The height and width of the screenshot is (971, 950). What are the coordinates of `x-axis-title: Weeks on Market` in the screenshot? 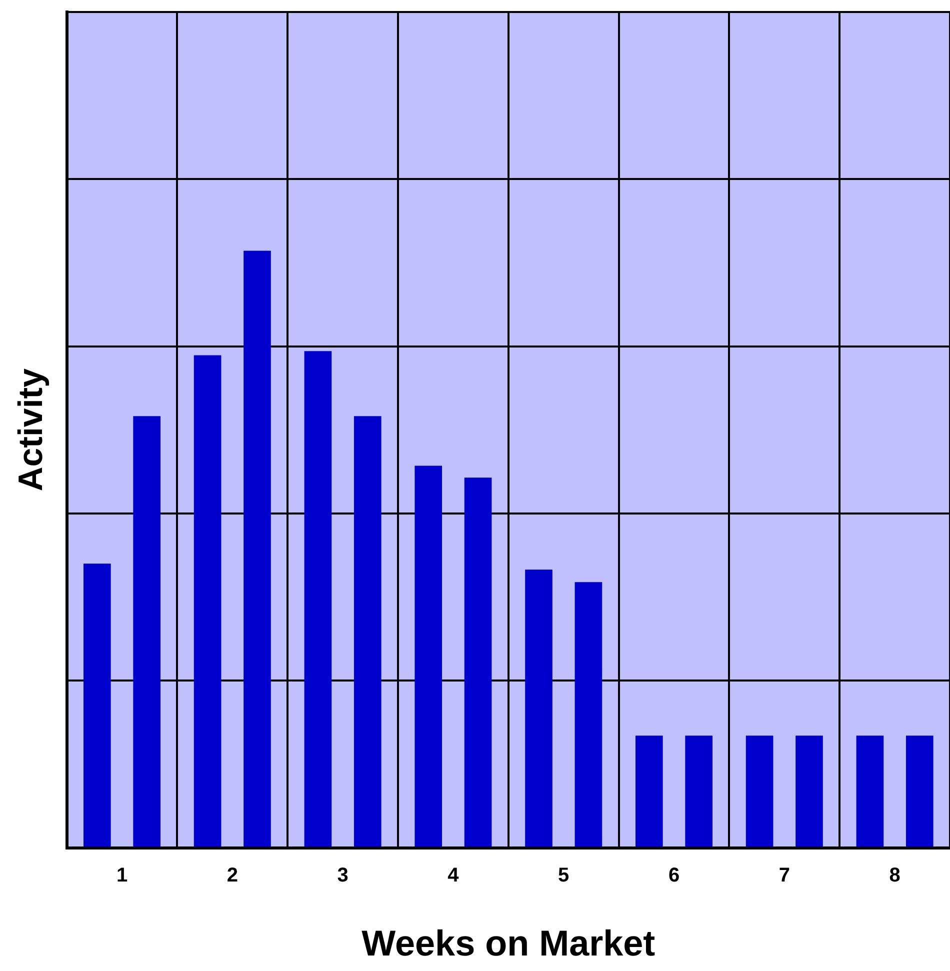 It's located at (509, 943).